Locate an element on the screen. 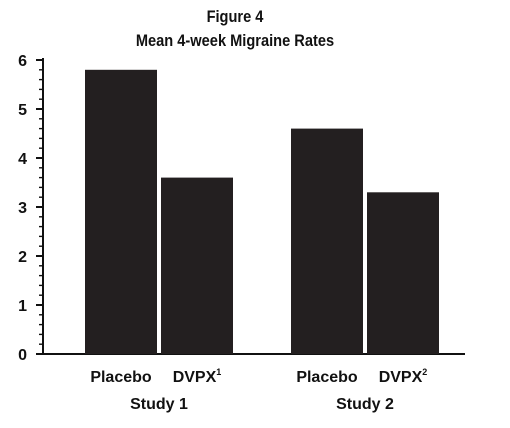 This screenshot has width=510, height=428. y-tick-label: 6 is located at coordinates (22, 61).